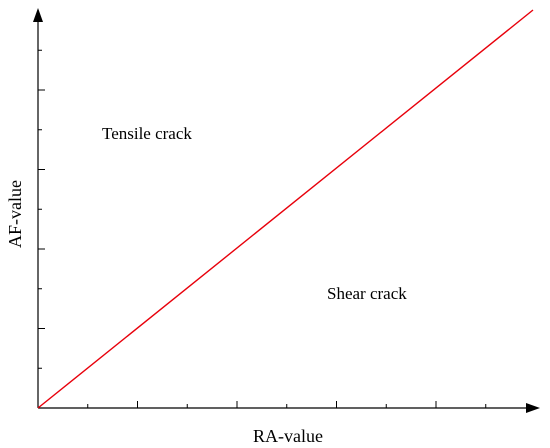  What do you see at coordinates (147, 133) in the screenshot?
I see `tensile-crack-label: Tensile crack` at bounding box center [147, 133].